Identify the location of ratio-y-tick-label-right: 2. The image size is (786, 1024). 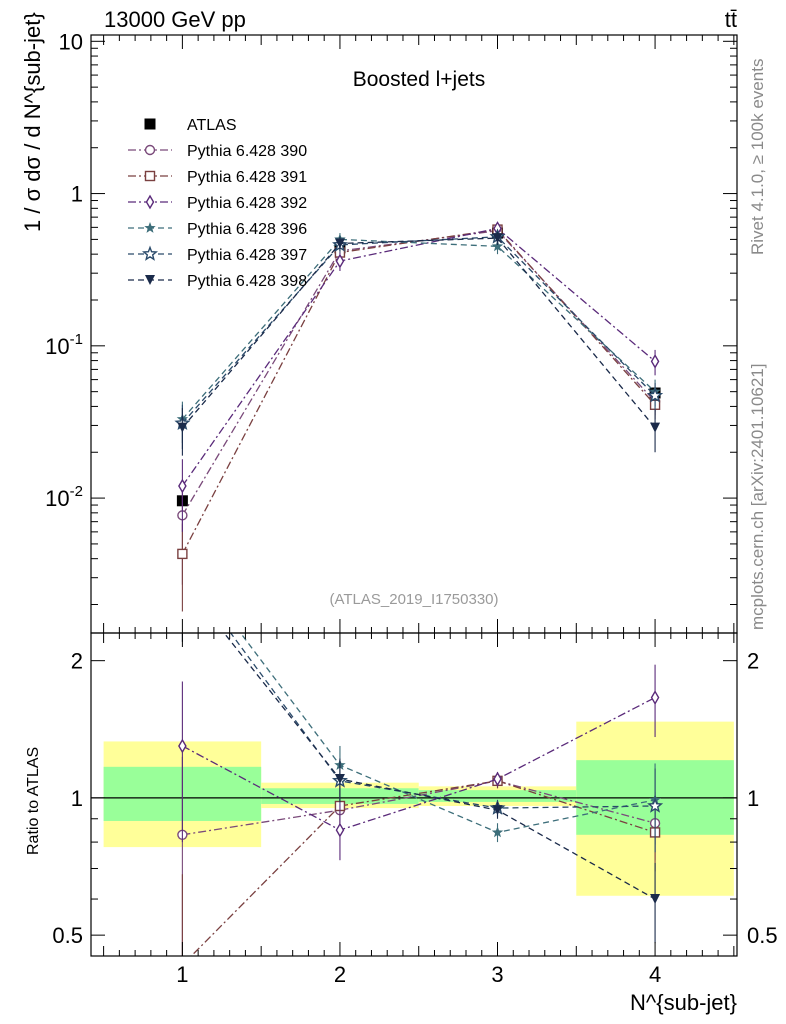
(753, 661).